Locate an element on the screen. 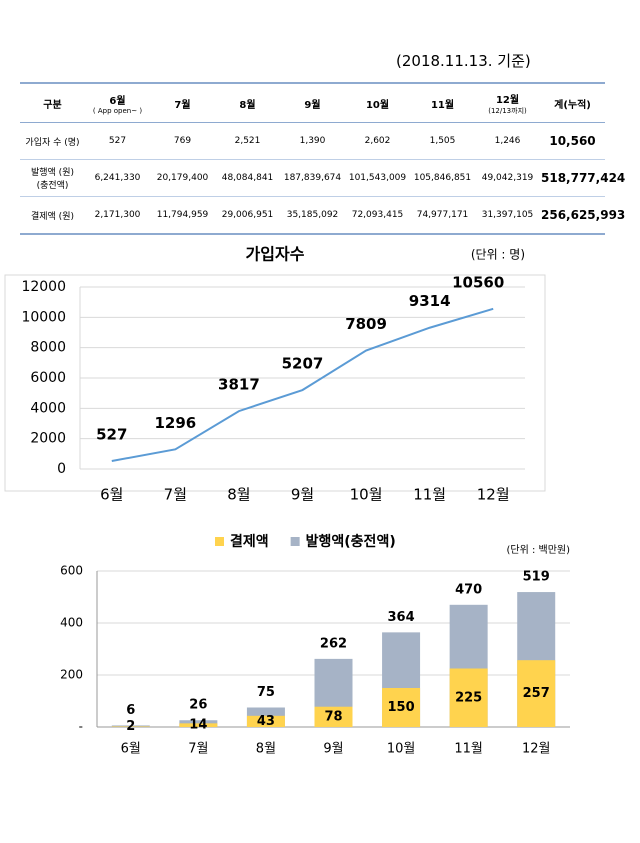  data-label: 527 is located at coordinates (111, 435).